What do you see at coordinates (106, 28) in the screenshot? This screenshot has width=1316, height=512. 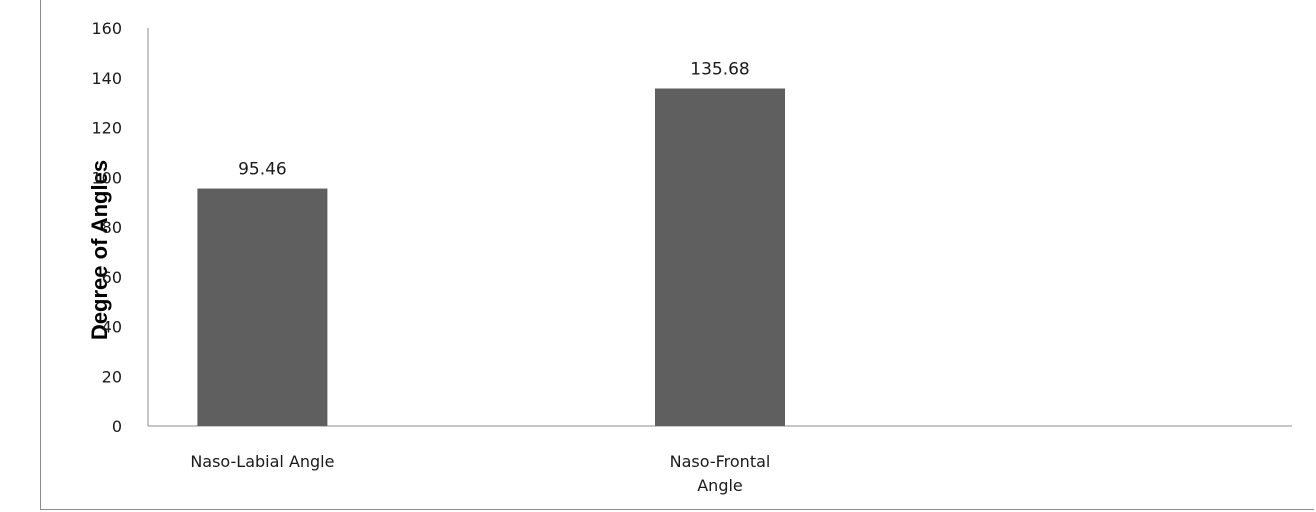 I see `y-tick-label: 160` at bounding box center [106, 28].